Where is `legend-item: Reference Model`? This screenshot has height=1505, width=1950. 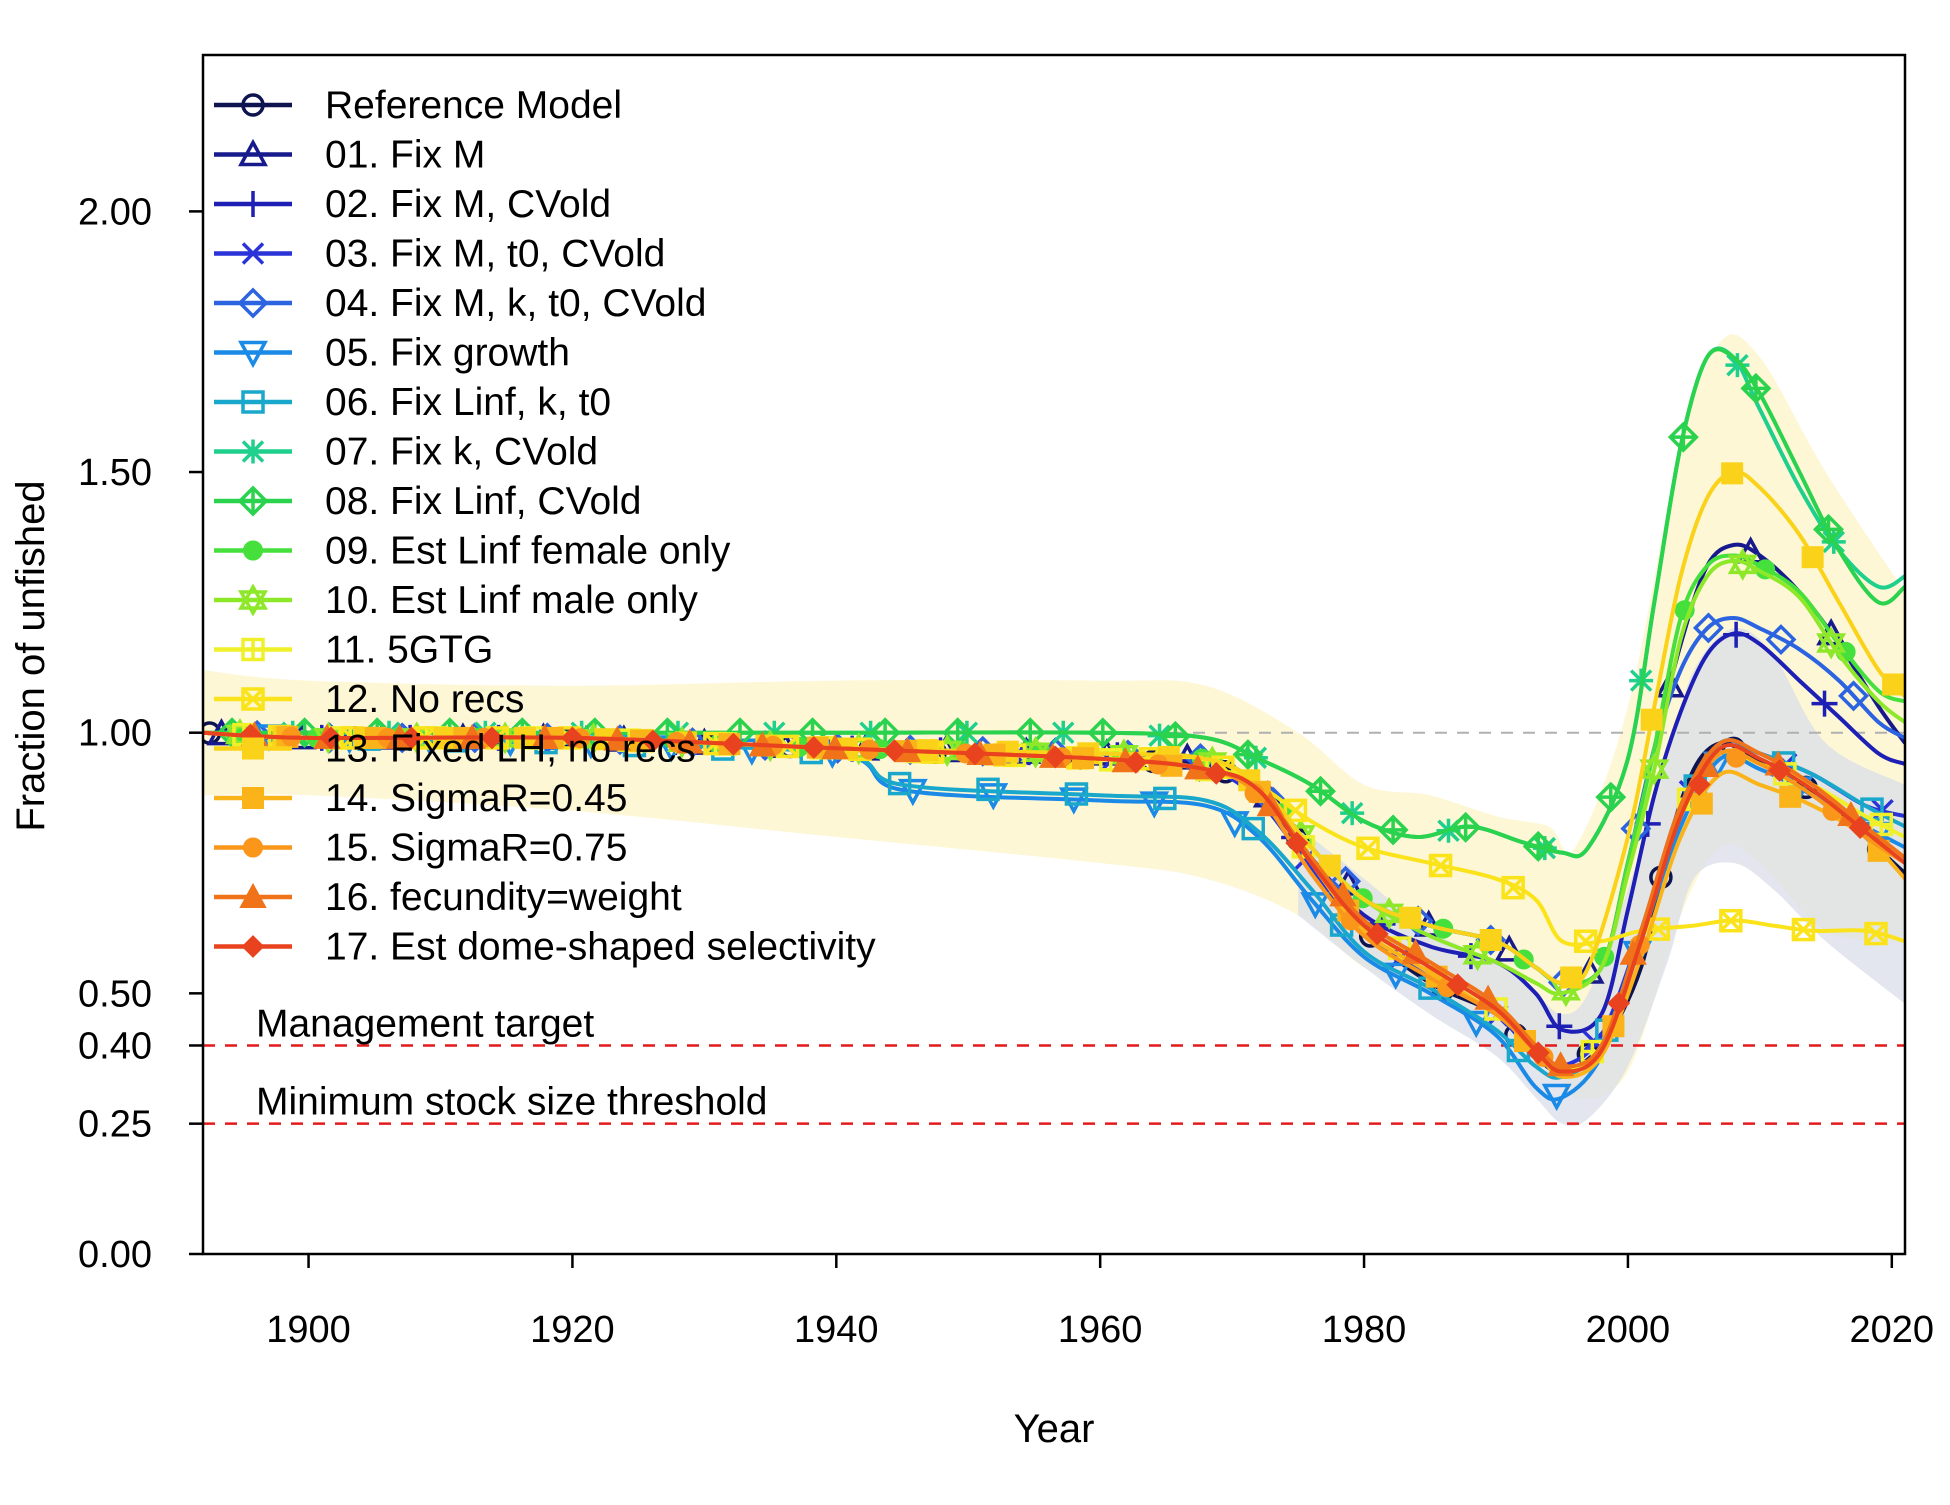
legend-item: Reference Model is located at coordinates (418, 105).